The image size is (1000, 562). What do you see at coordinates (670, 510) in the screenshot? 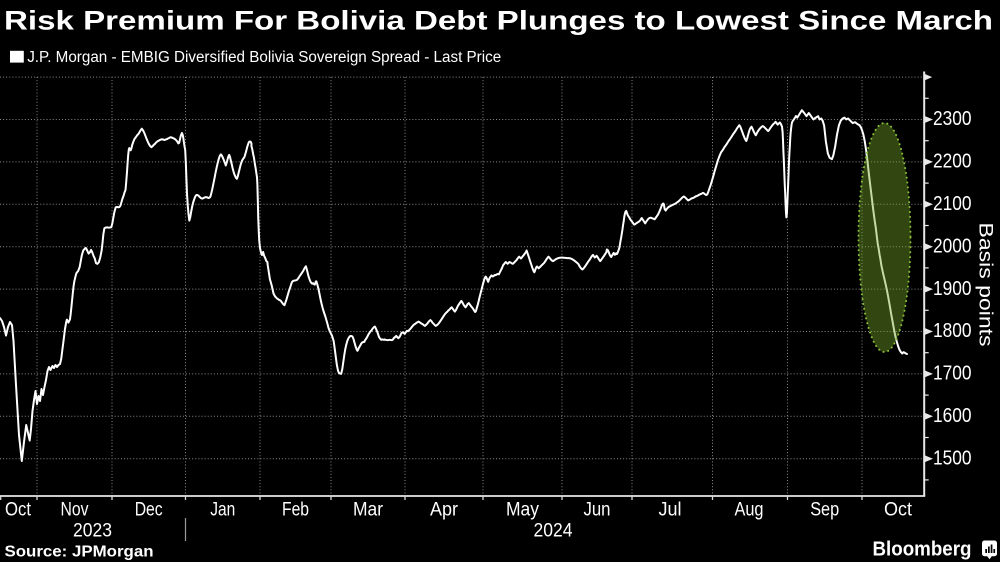
I see `svg-text: Jul` at bounding box center [670, 510].